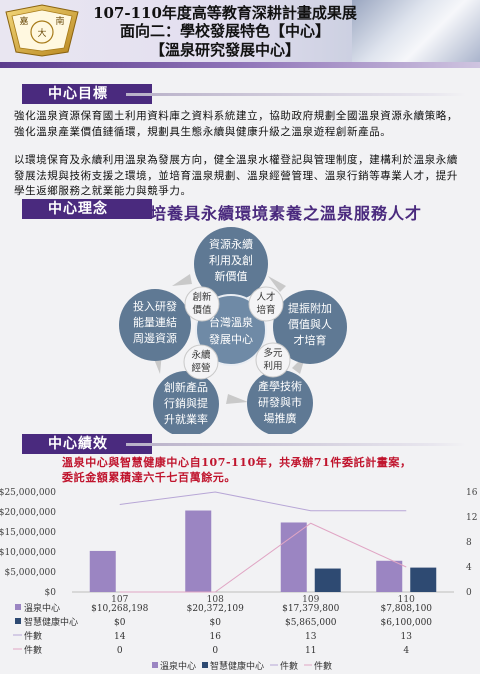 The height and width of the screenshot is (674, 480). What do you see at coordinates (155, 306) in the screenshot?
I see `node-left-line1: 投入研發` at bounding box center [155, 306].